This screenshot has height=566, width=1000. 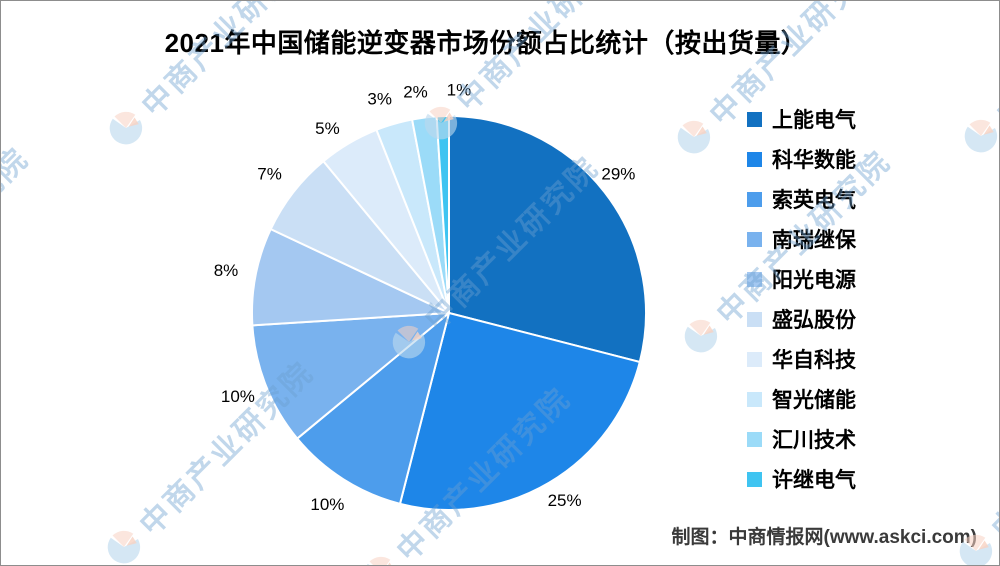 I want to click on pie-data-label: 7%, so click(x=269, y=173).